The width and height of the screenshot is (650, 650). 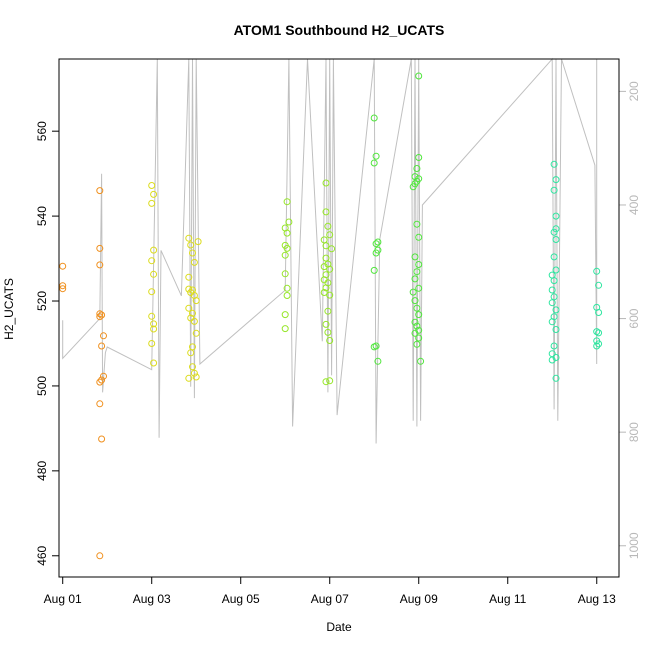 What do you see at coordinates (634, 545) in the screenshot?
I see `right-tick-label: 1000` at bounding box center [634, 545].